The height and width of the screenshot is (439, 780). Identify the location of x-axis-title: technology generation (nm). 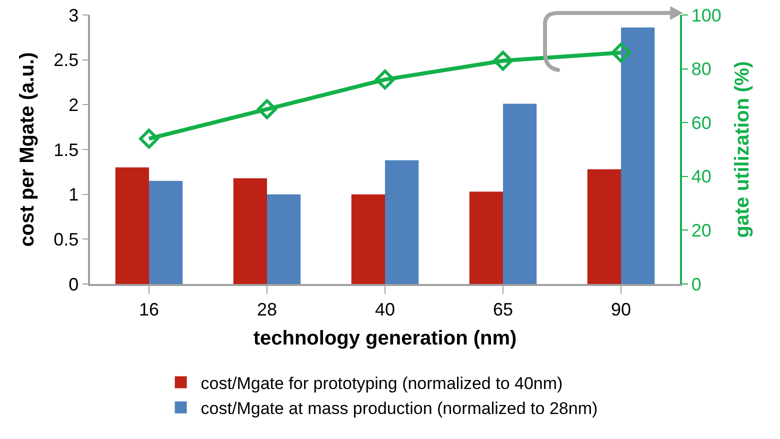
(385, 338).